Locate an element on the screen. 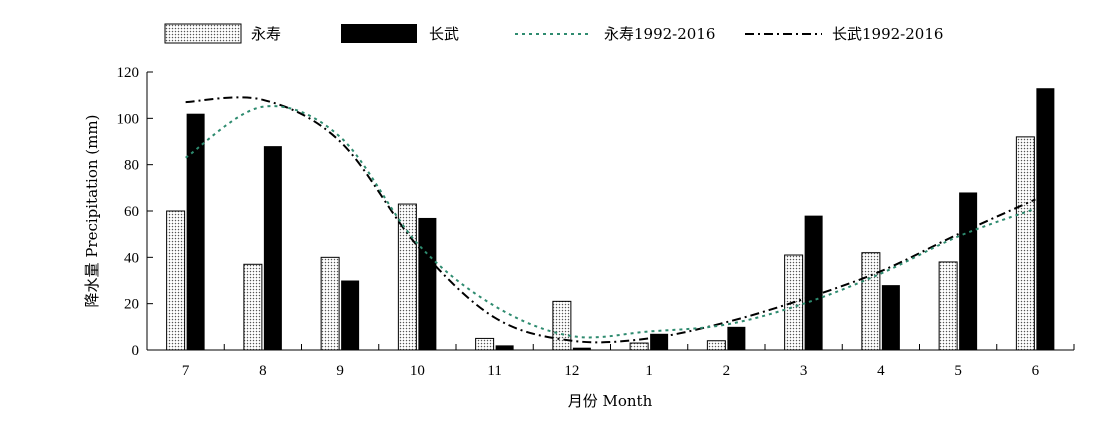 The height and width of the screenshot is (425, 1115). legend: 永寿 长武 永寿1992-2016 长武1992-2016 is located at coordinates (553, 33).